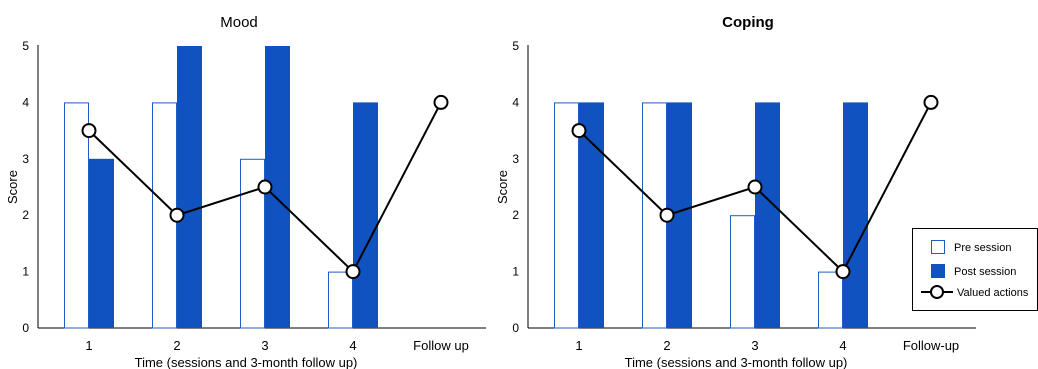 The image size is (1038, 369). What do you see at coordinates (239, 22) in the screenshot?
I see `chart-title: Mood` at bounding box center [239, 22].